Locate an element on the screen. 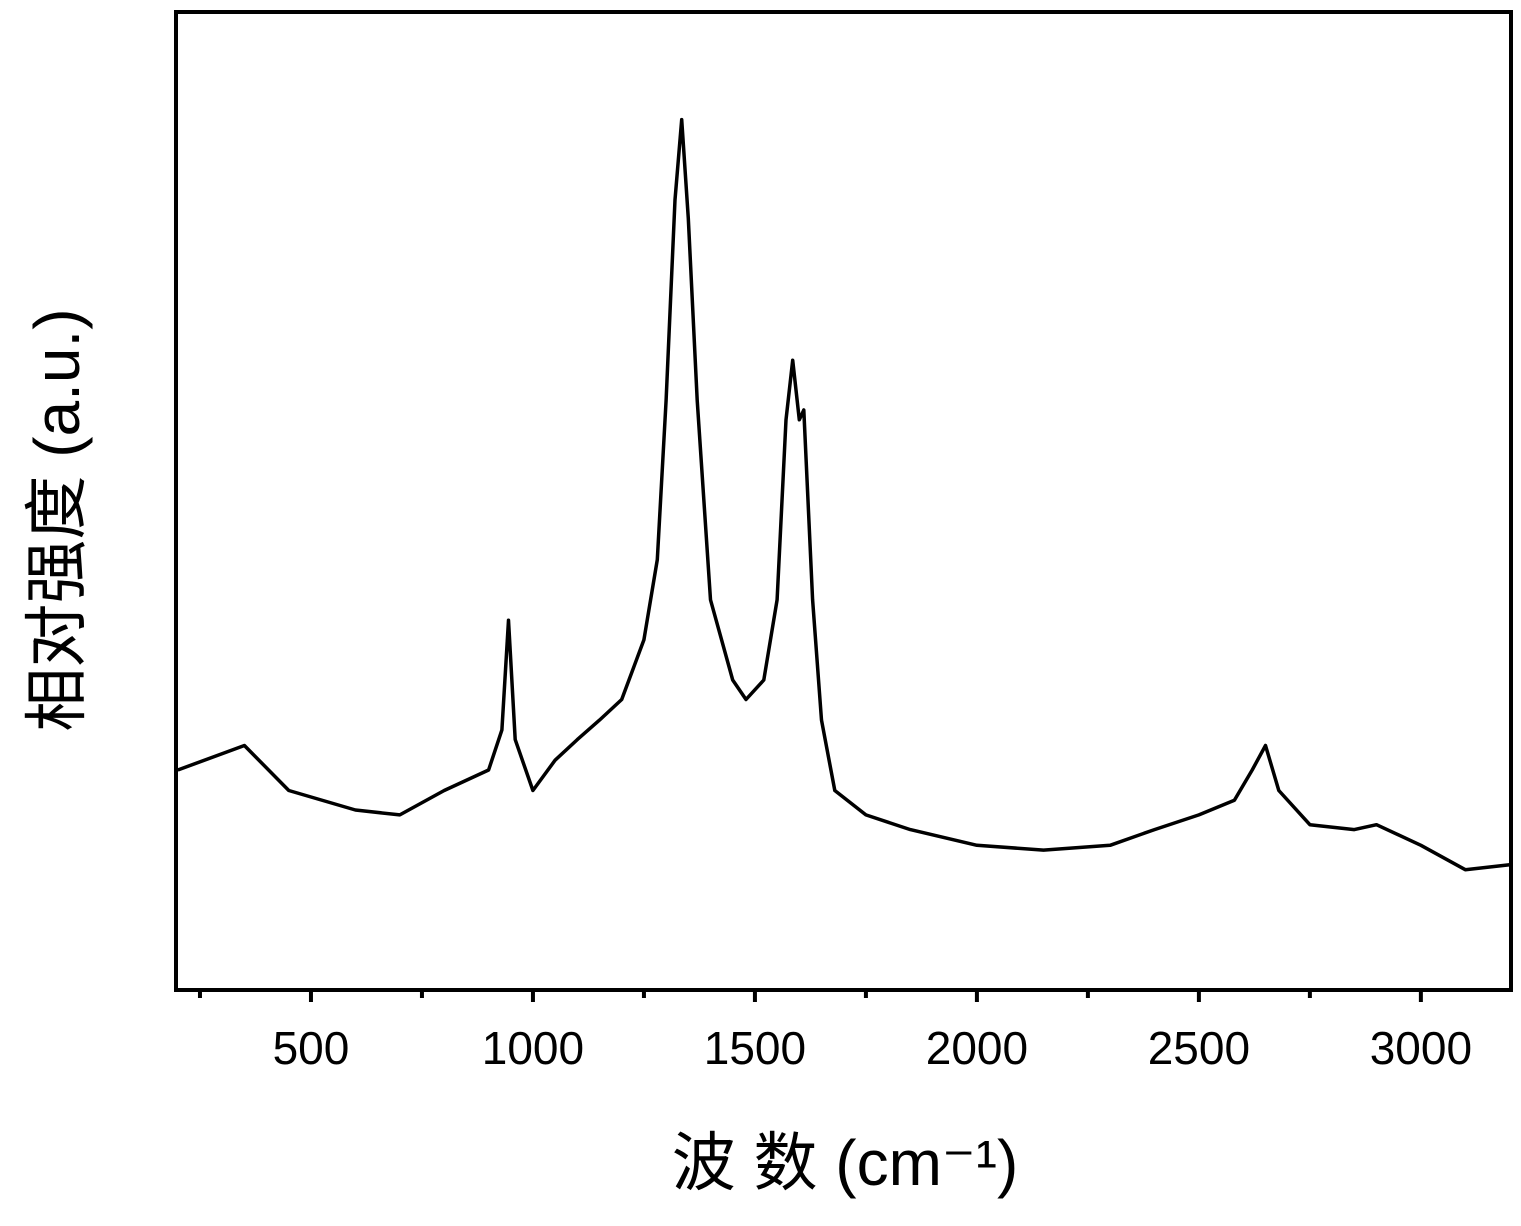 Image resolution: width=1521 pixels, height=1226 pixels. x-tick-label: 2500 is located at coordinates (1199, 1048).